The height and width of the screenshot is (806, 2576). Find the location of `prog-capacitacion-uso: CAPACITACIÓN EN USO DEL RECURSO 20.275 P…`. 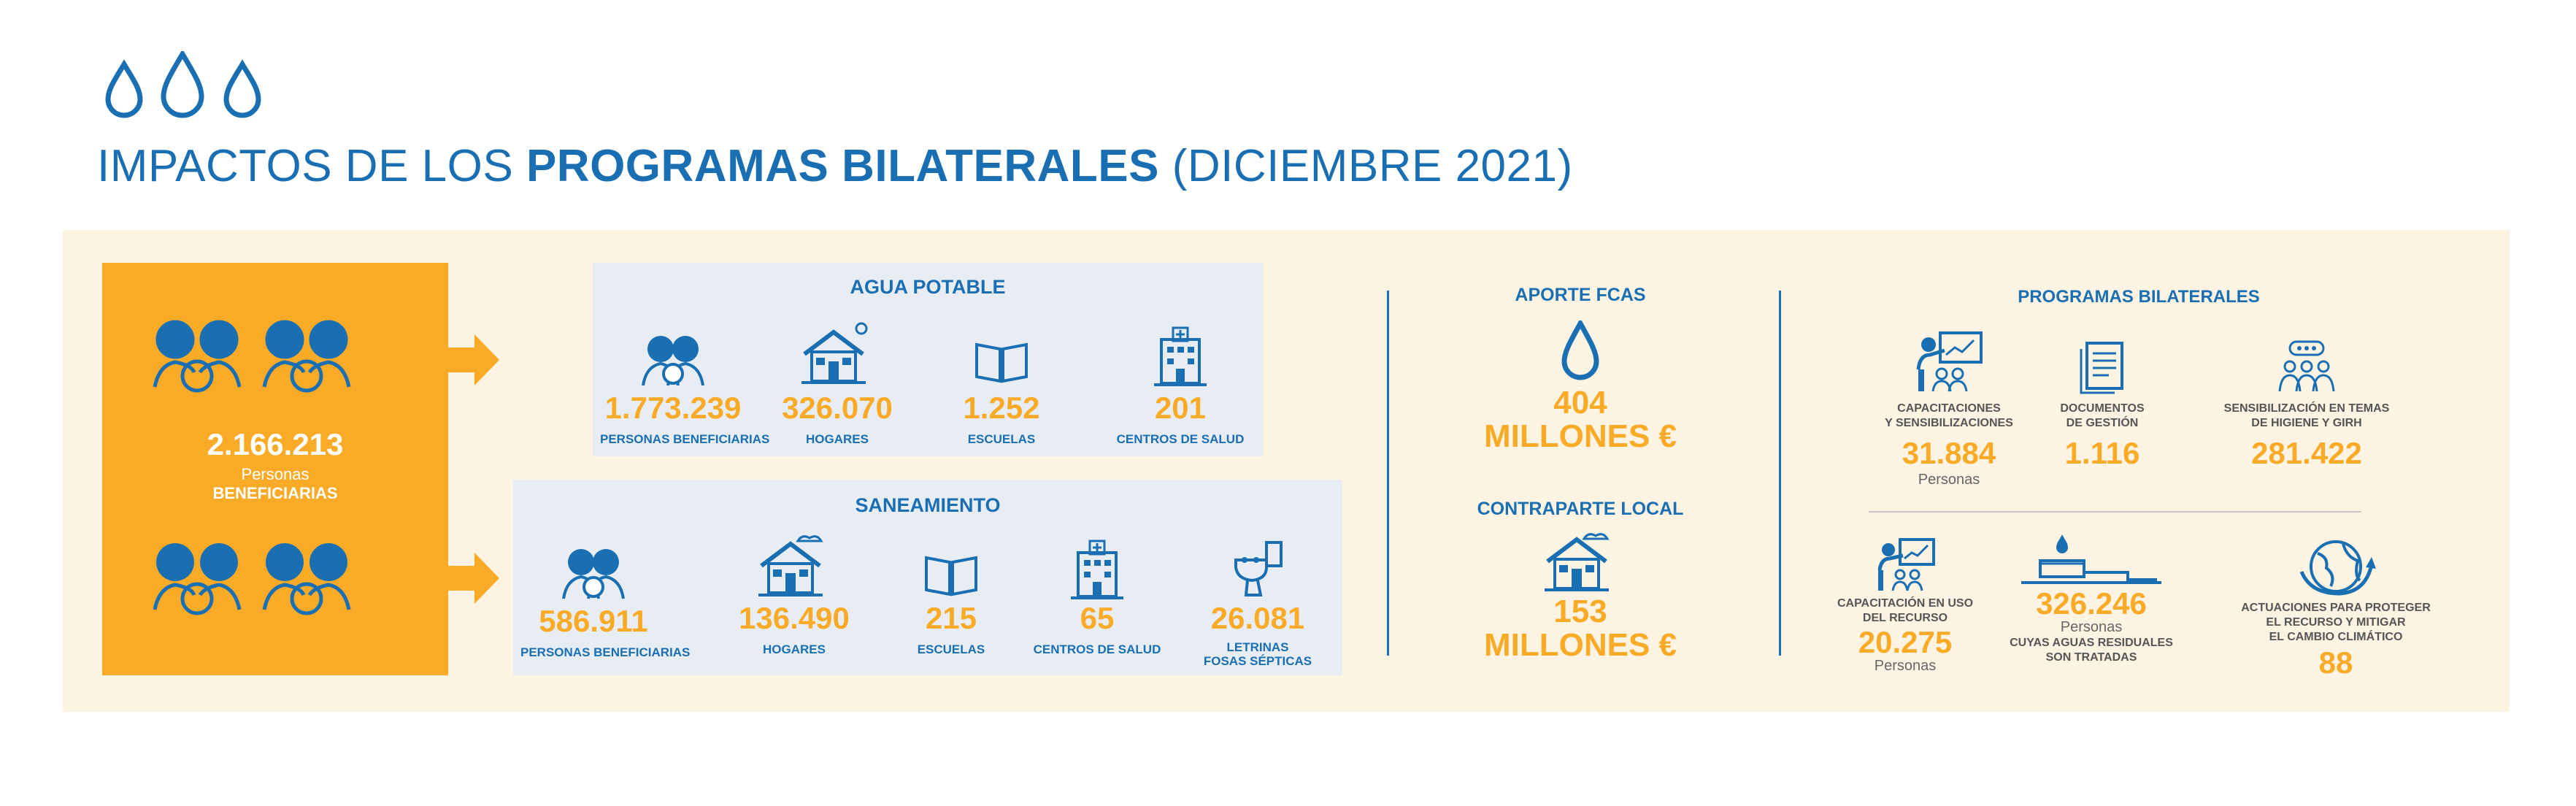

prog-capacitacion-uso: CAPACITACIÓN EN USO DEL RECURSO 20.275 P… is located at coordinates (1905, 606).